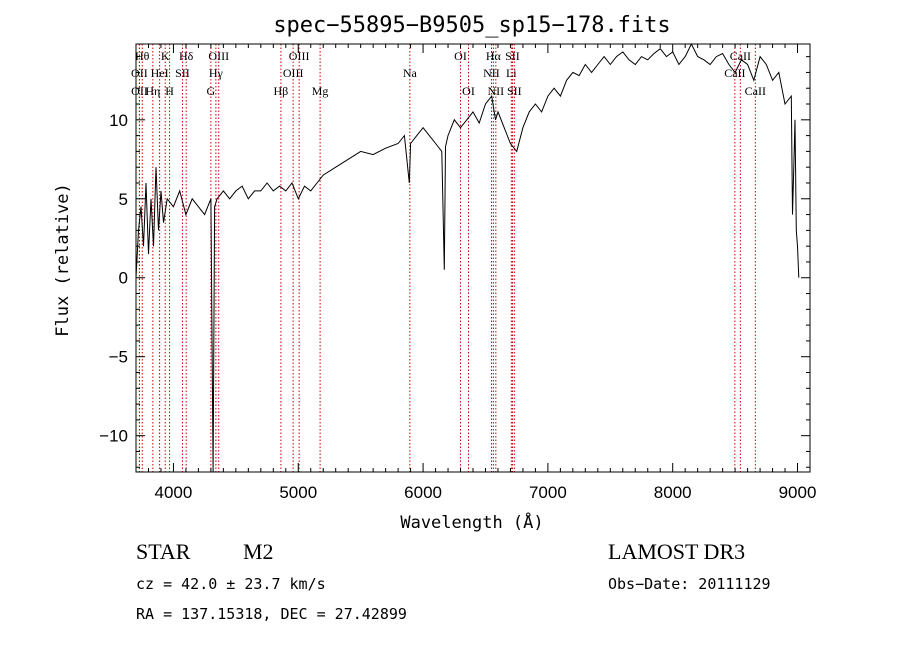 The width and height of the screenshot is (900, 649). What do you see at coordinates (798, 492) in the screenshot?
I see `x-tick-label: 9000` at bounding box center [798, 492].